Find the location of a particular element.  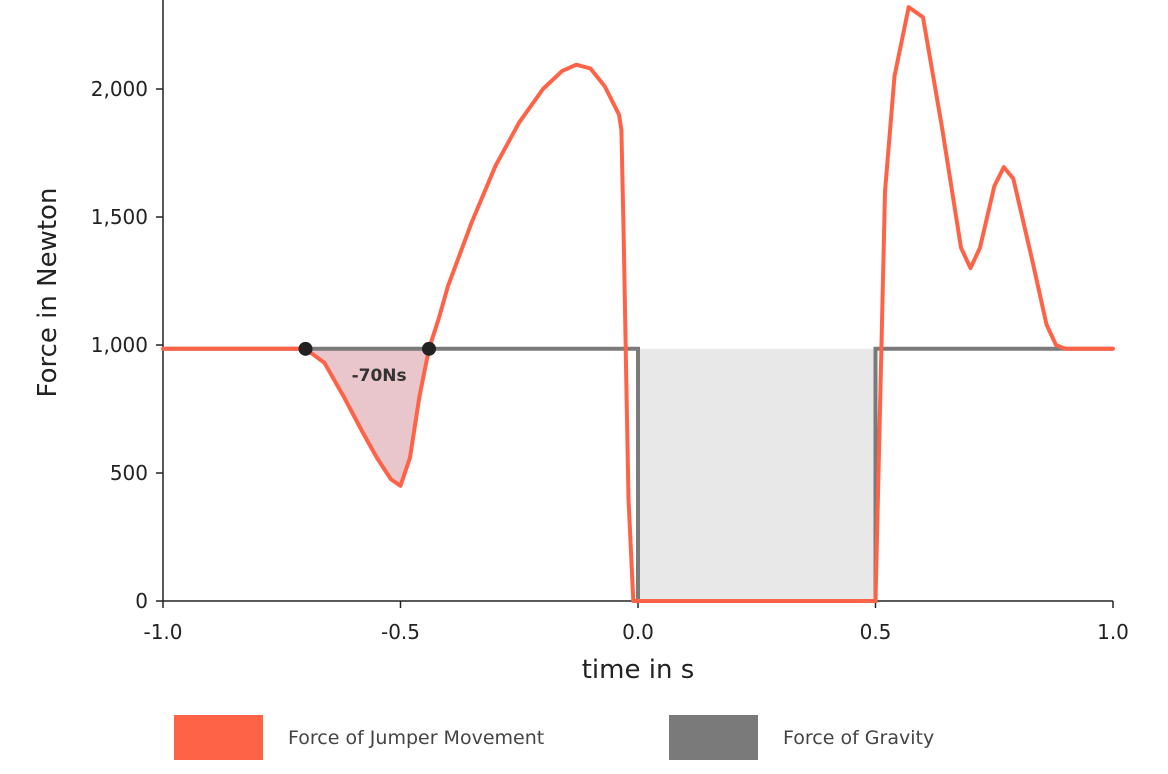

legend-item-gravity: Force of Gravity is located at coordinates (801, 737).